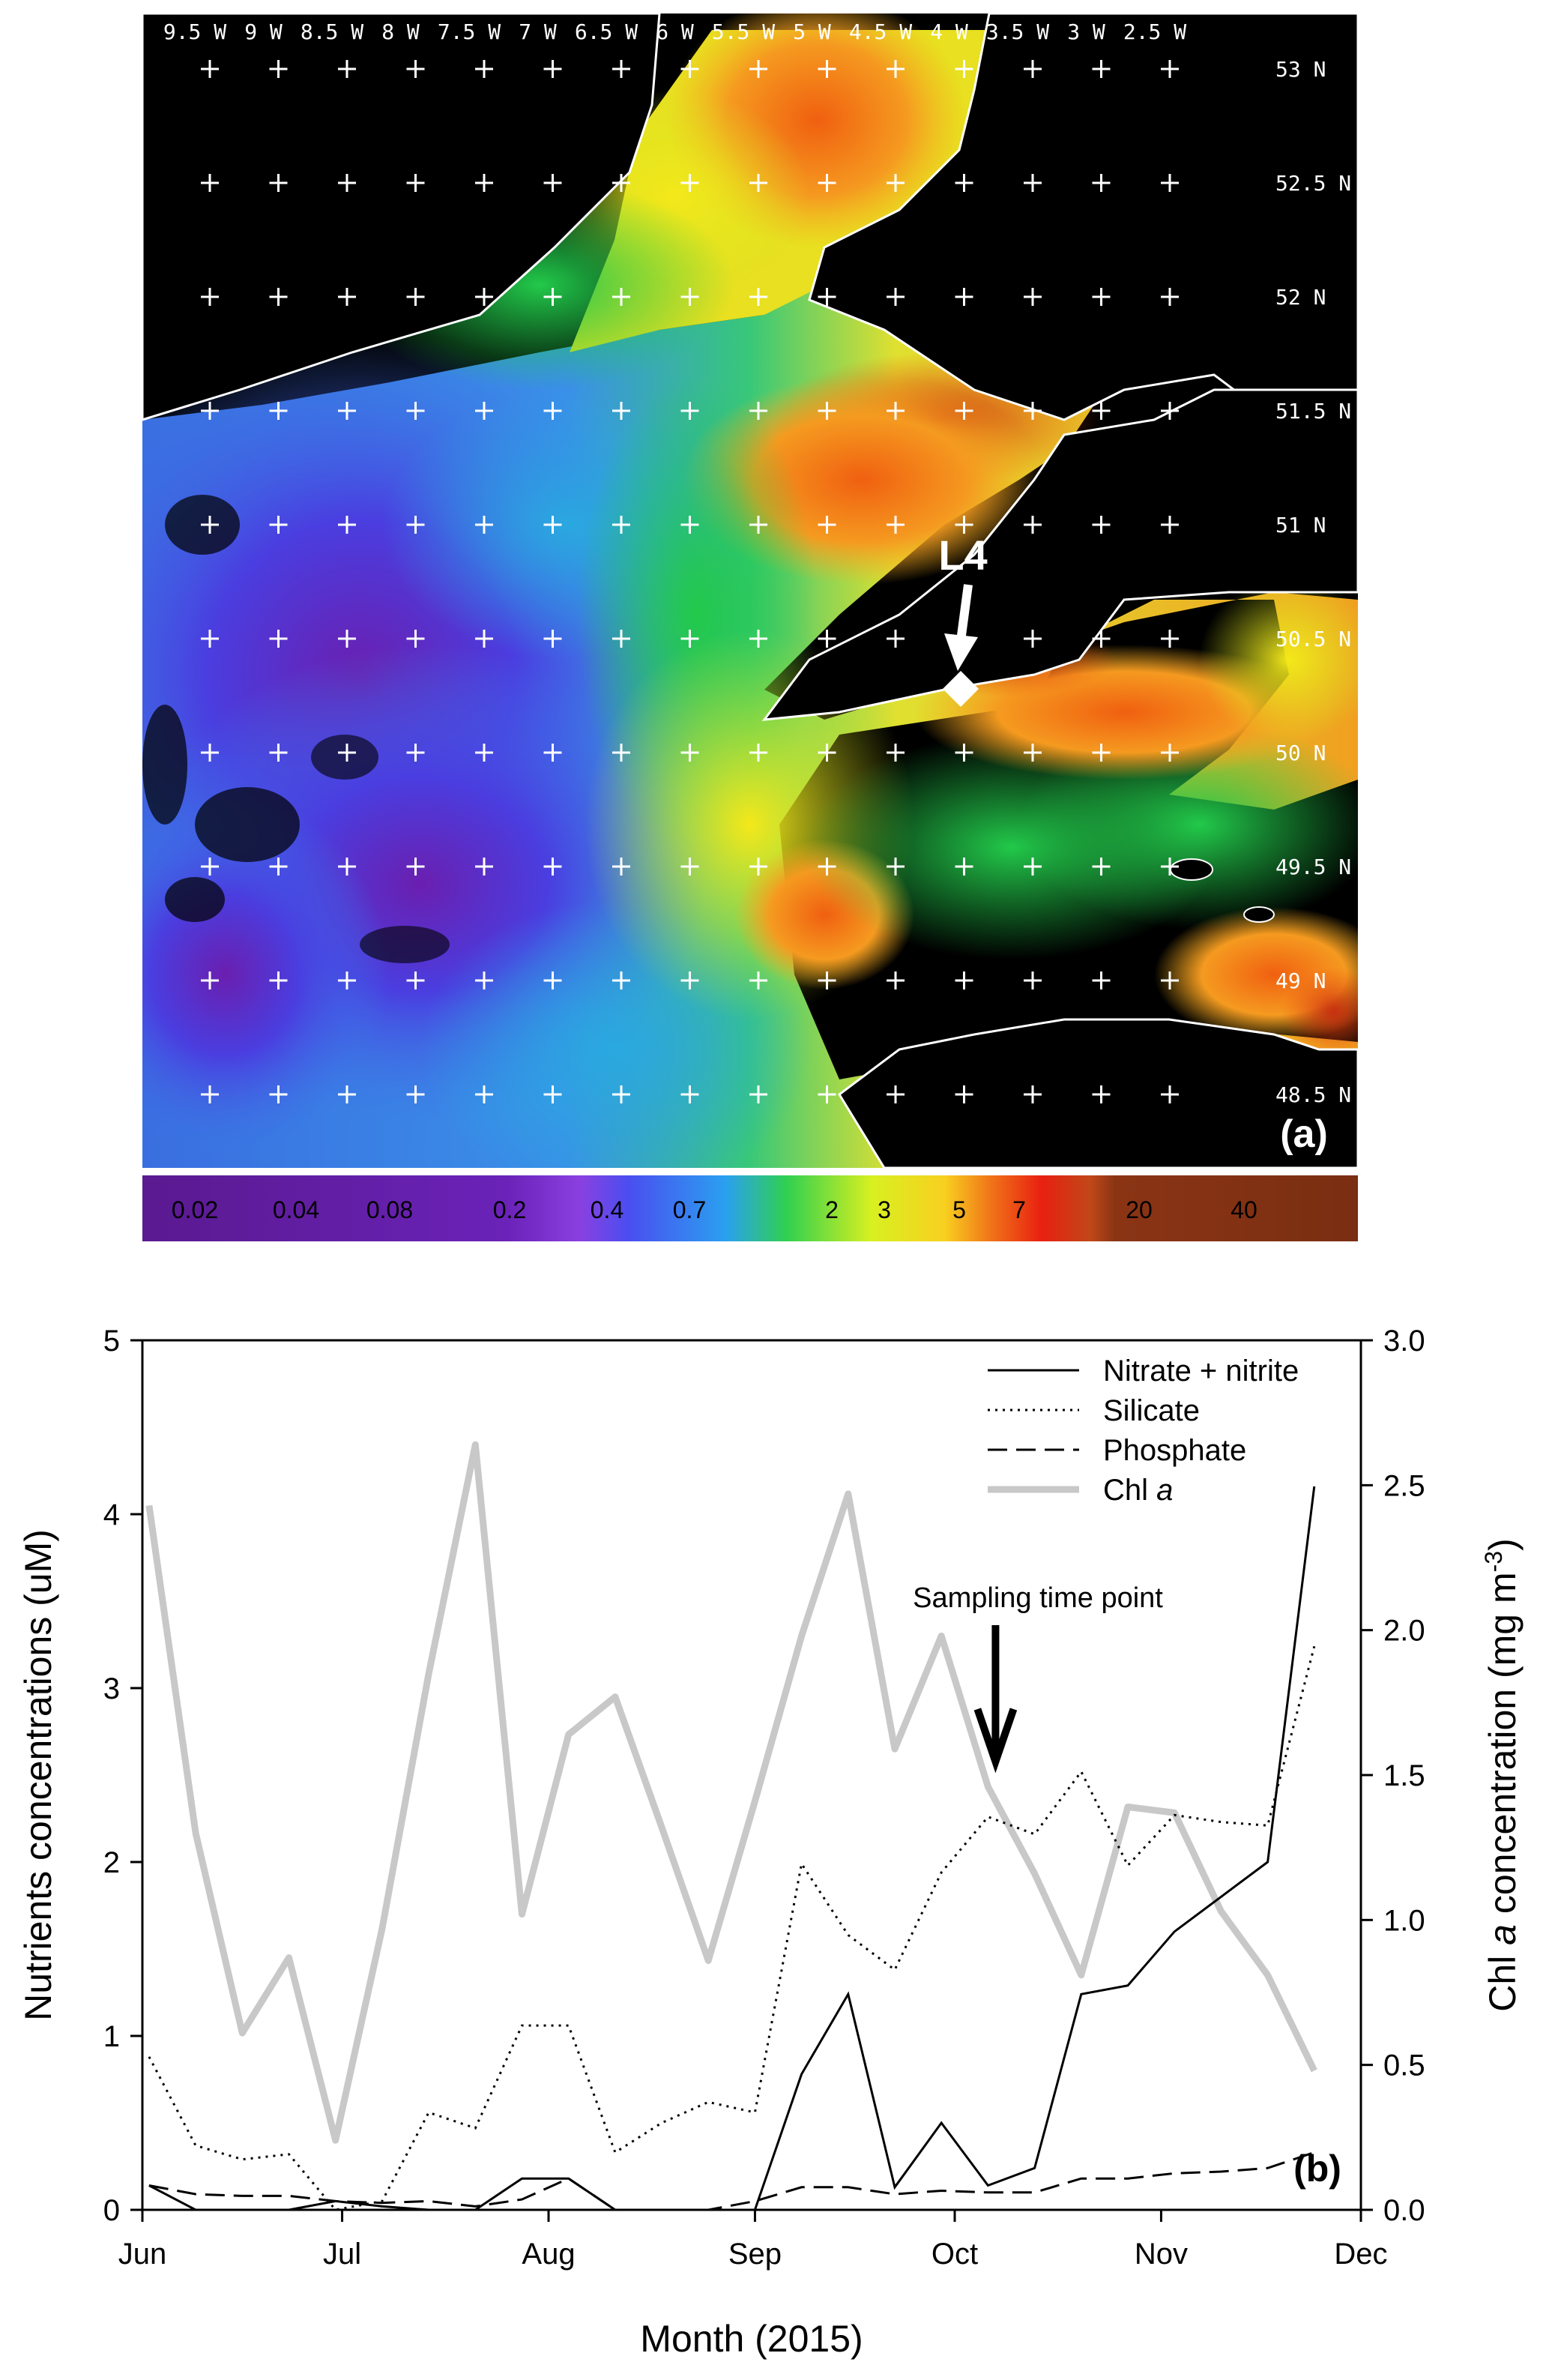  What do you see at coordinates (401, 217) in the screenshot?
I see `ireland-landmass` at bounding box center [401, 217].